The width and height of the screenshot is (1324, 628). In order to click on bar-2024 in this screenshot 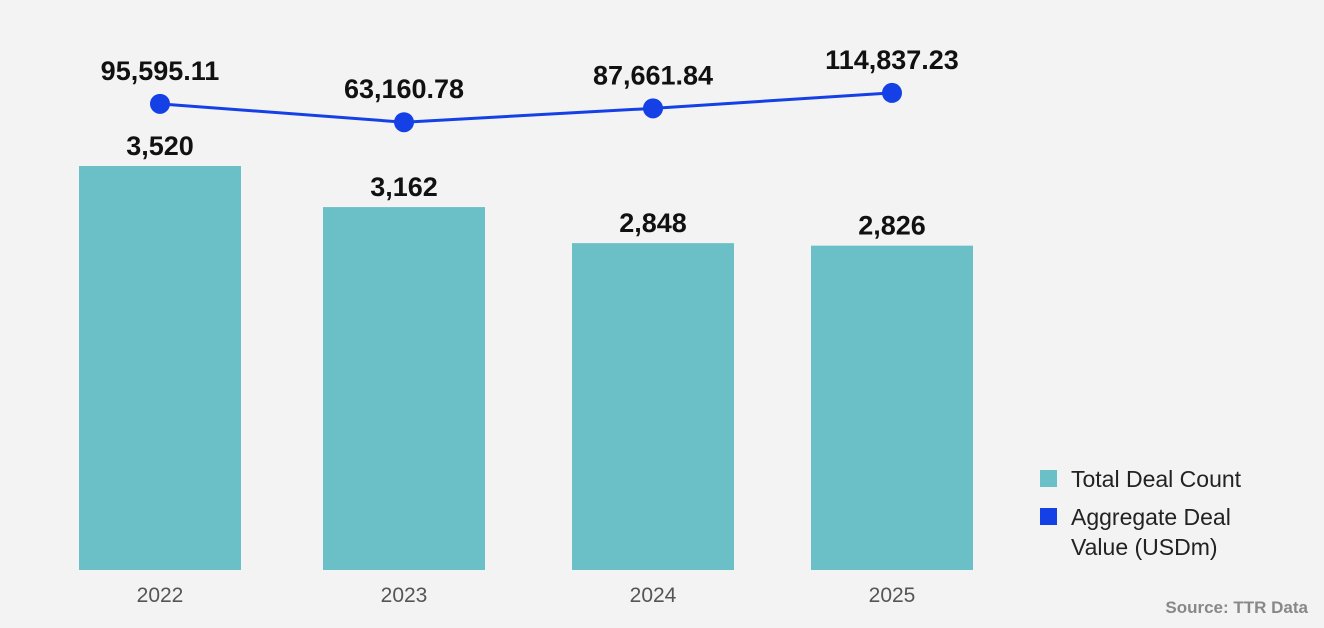, I will do `click(653, 407)`.